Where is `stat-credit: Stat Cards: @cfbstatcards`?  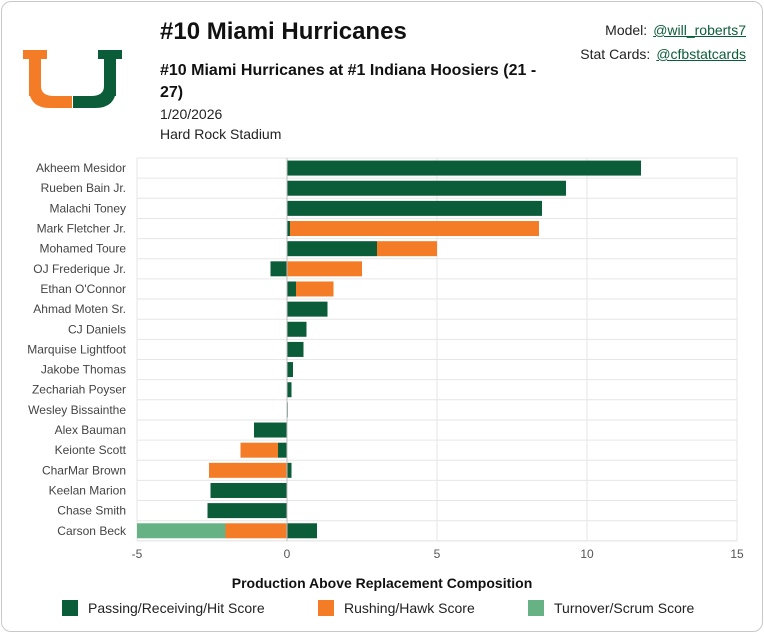 stat-credit: Stat Cards: @cfbstatcards is located at coordinates (663, 54).